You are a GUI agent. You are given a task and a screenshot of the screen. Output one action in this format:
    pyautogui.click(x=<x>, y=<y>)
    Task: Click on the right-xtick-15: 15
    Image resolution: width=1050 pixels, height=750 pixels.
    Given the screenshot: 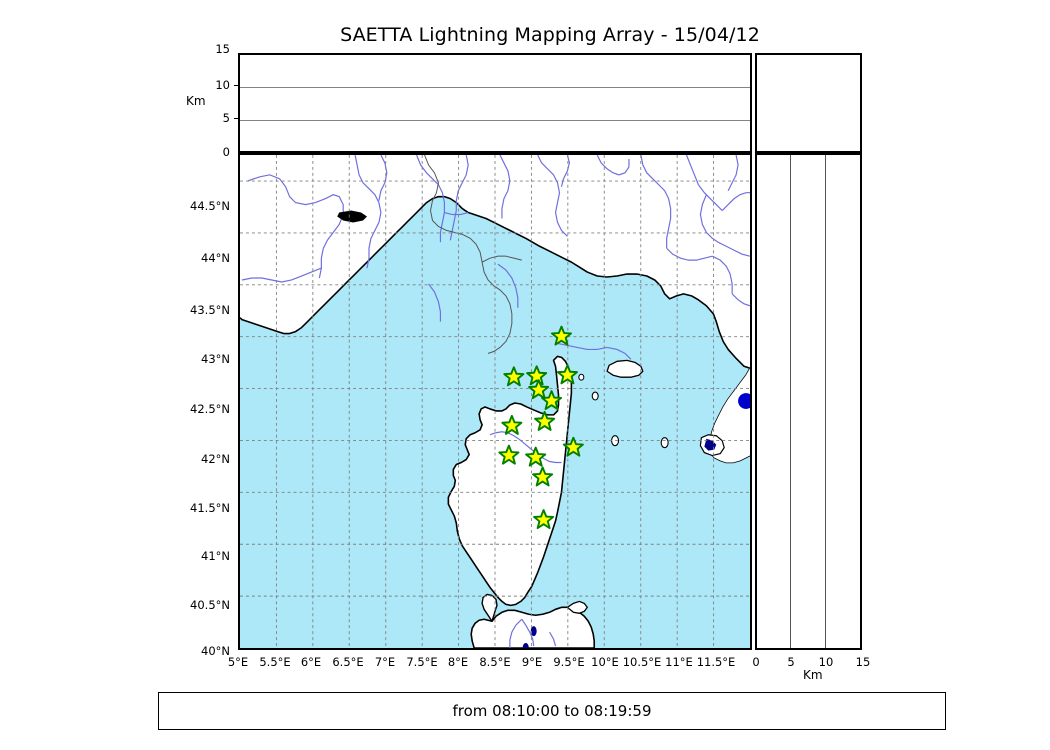 What is the action you would take?
    pyautogui.click(x=863, y=662)
    